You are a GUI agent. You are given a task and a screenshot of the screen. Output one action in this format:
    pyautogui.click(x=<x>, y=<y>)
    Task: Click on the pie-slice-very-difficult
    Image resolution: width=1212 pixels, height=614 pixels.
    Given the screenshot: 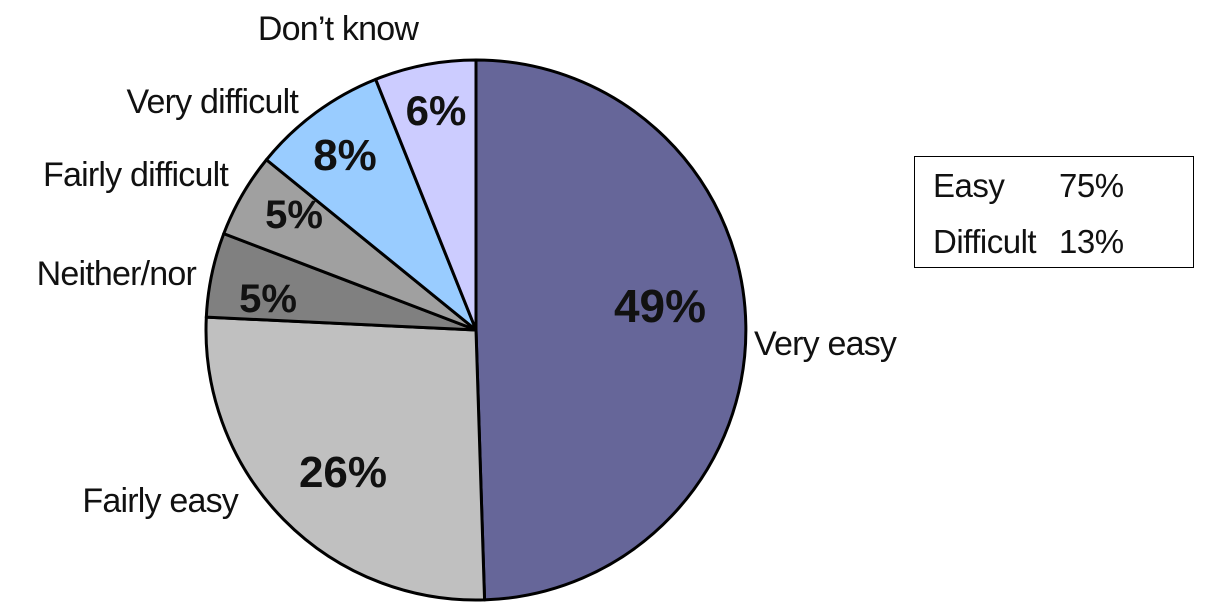 What is the action you would take?
    pyautogui.click(x=371, y=204)
    